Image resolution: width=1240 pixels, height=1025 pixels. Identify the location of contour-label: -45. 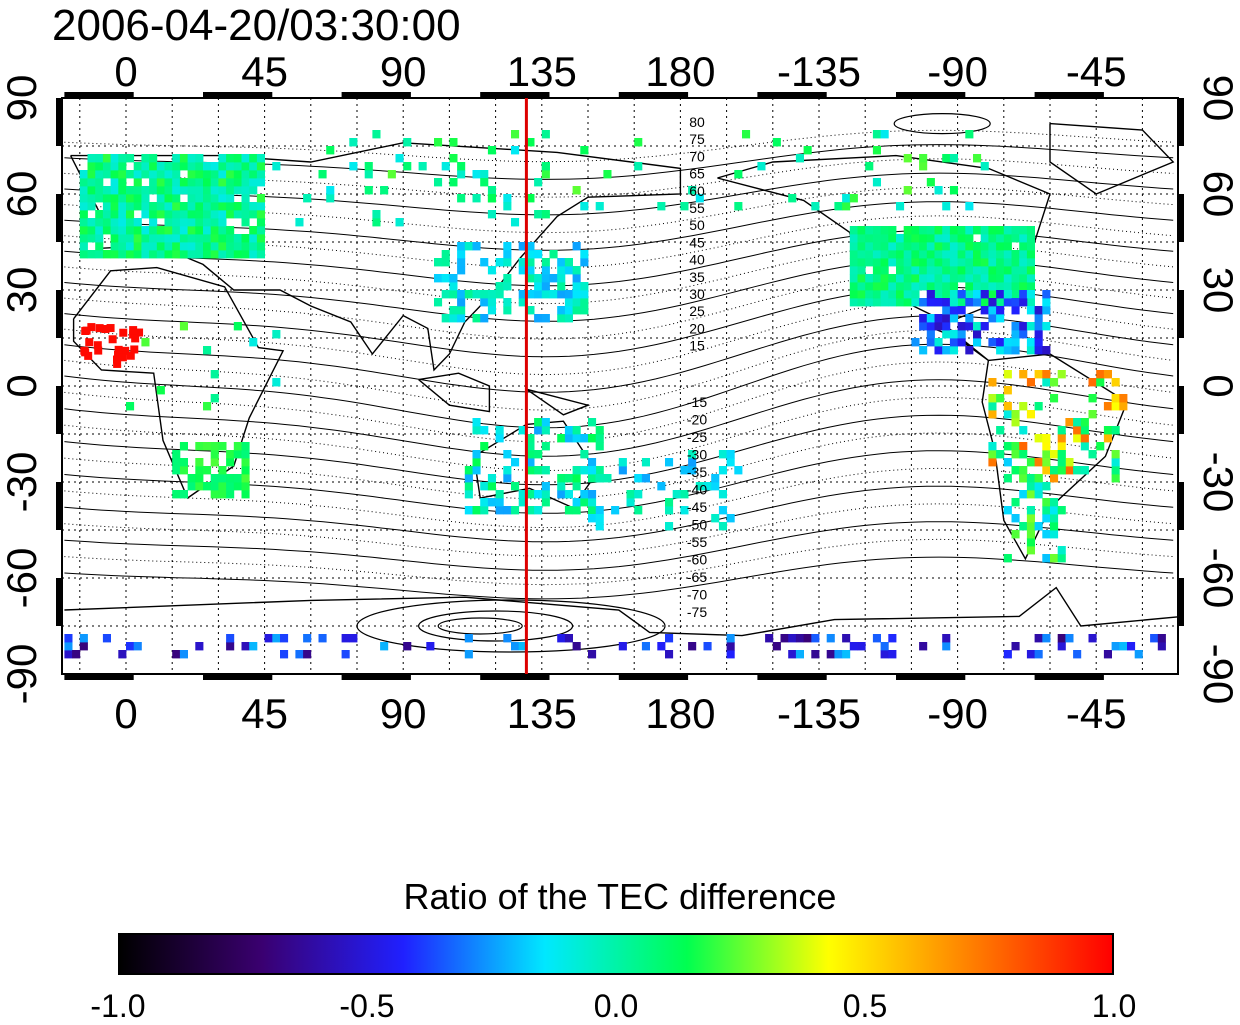
(697, 507).